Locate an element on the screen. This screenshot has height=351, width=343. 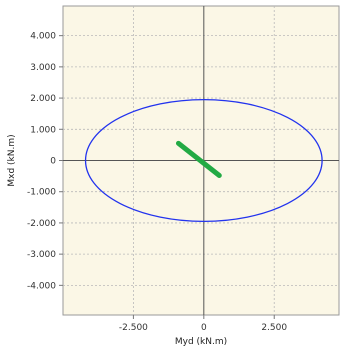
x-tick-label: 0 is located at coordinates (204, 328).